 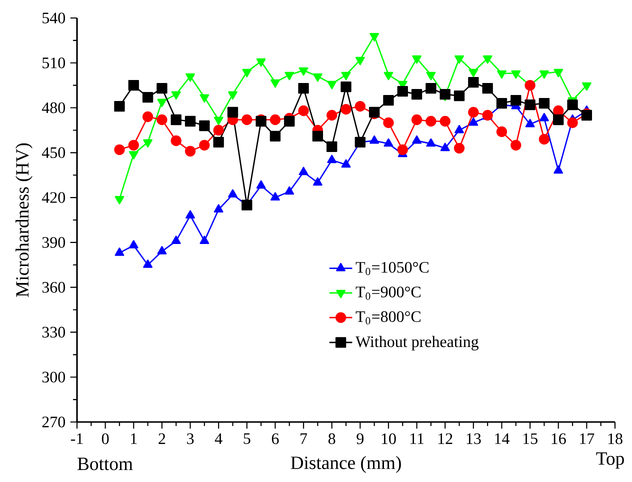 What do you see at coordinates (417, 343) in the screenshot?
I see `legend-label: Without preheating` at bounding box center [417, 343].